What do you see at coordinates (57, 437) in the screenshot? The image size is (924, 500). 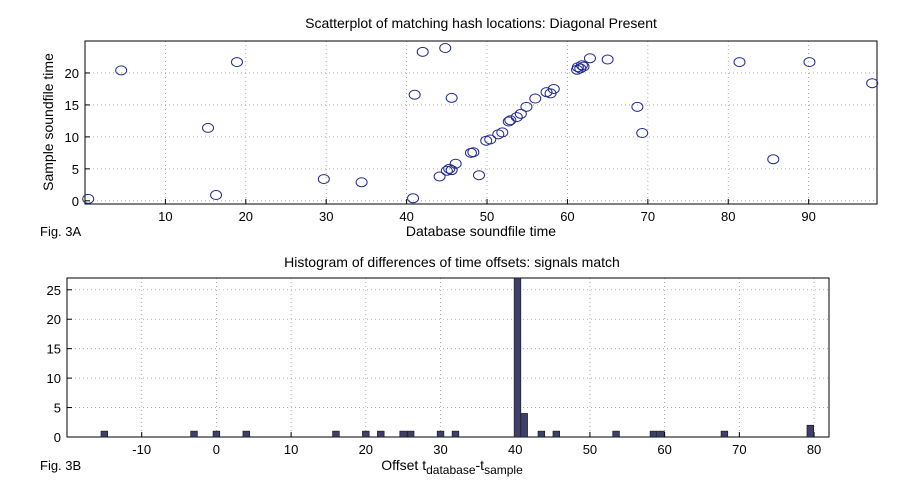 I see `histogram-y-tick-label: 0` at bounding box center [57, 437].